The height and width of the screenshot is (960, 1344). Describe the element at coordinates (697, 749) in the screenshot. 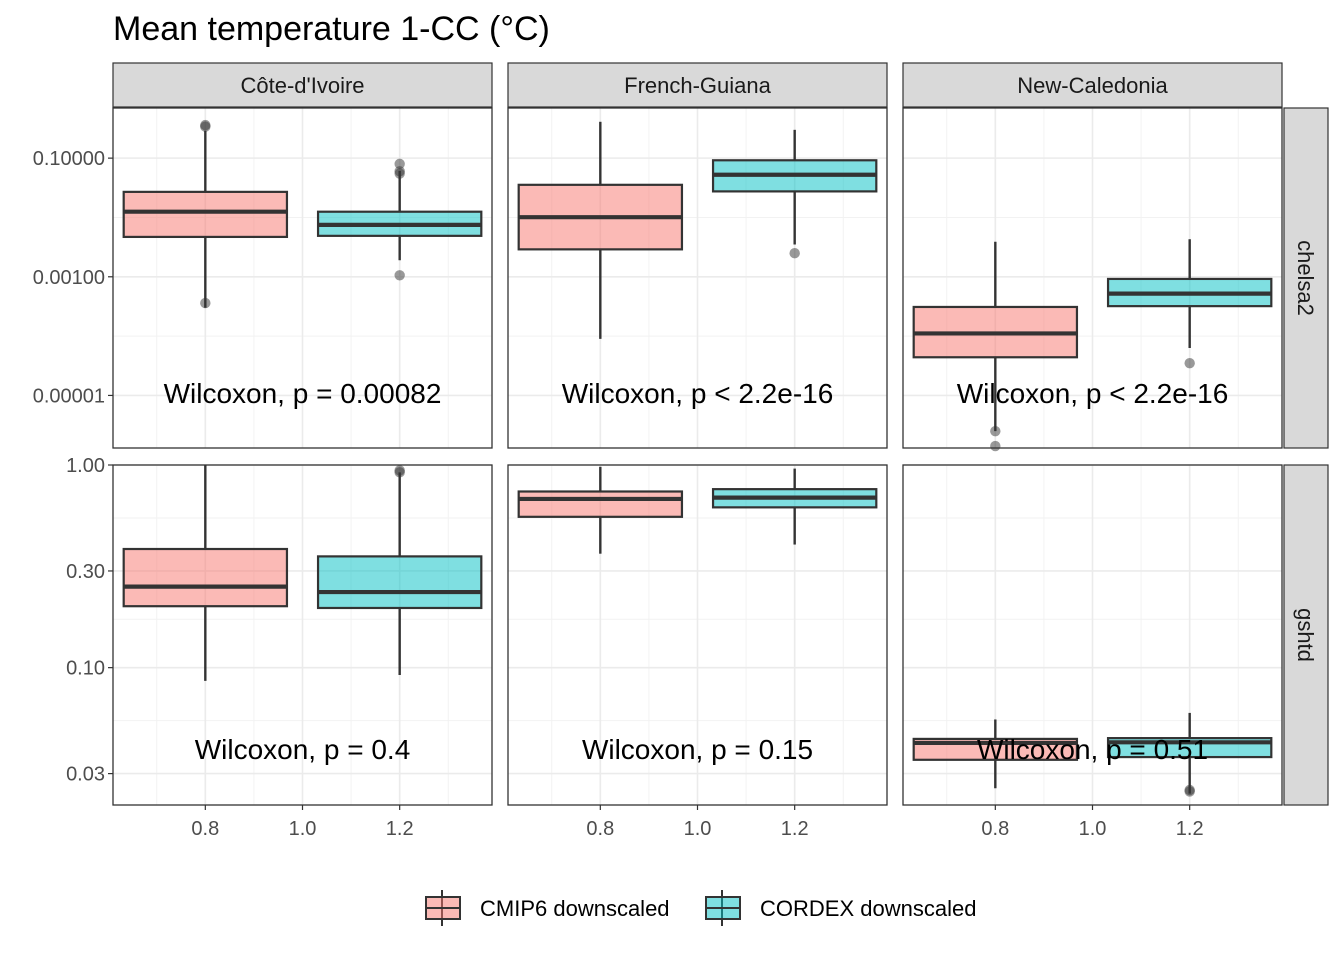

I see `wilcoxon-annotation: Wilcoxon, p = 0.15` at that location.